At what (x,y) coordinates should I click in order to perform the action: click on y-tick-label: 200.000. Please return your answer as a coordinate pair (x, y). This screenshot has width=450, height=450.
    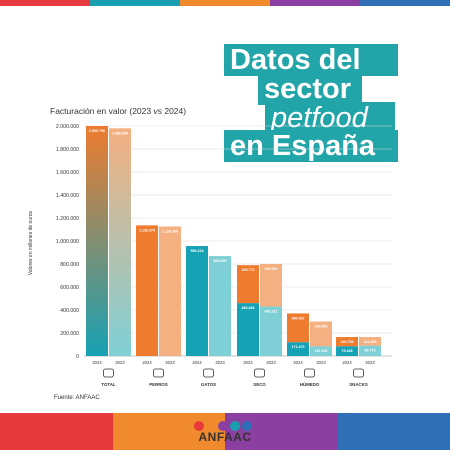
    Looking at the image, I should click on (69, 334).